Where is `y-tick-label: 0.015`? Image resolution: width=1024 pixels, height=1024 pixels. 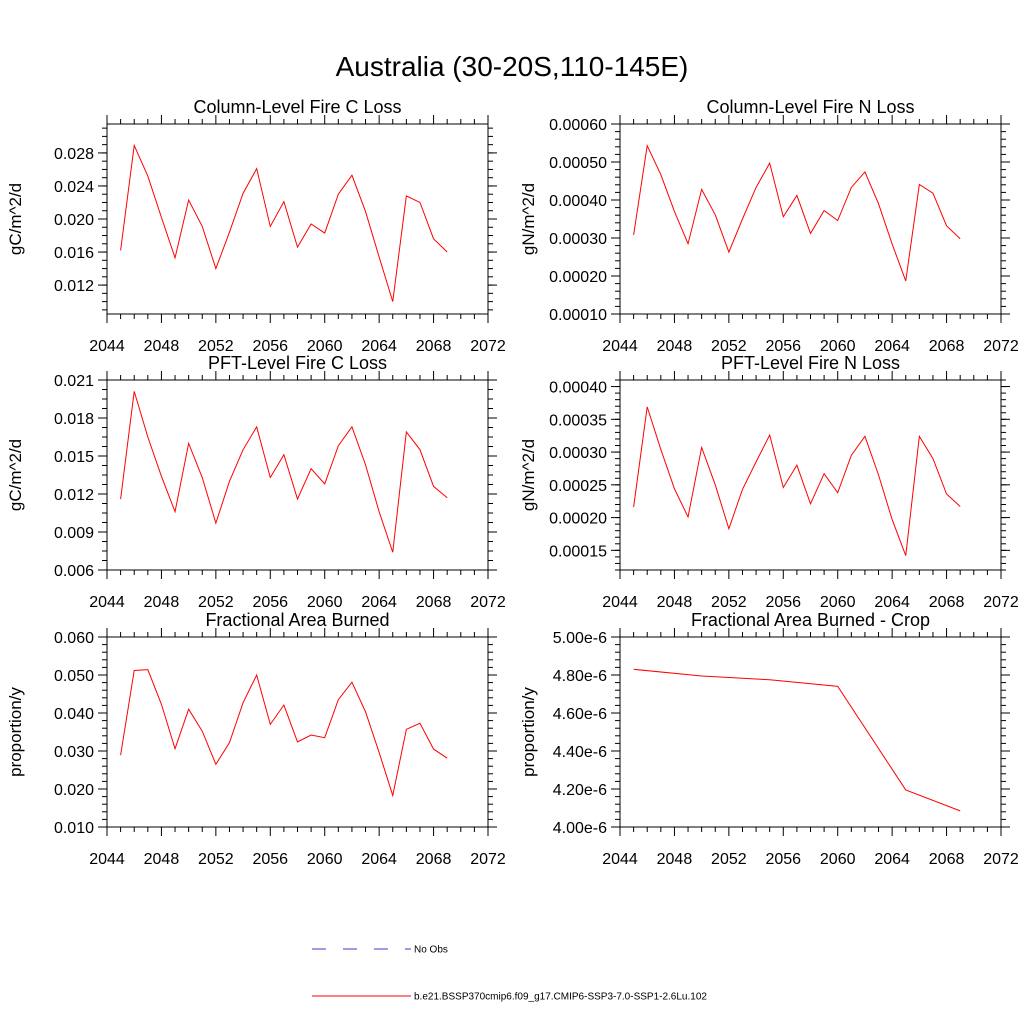
y-tick-label: 0.015 is located at coordinates (74, 457).